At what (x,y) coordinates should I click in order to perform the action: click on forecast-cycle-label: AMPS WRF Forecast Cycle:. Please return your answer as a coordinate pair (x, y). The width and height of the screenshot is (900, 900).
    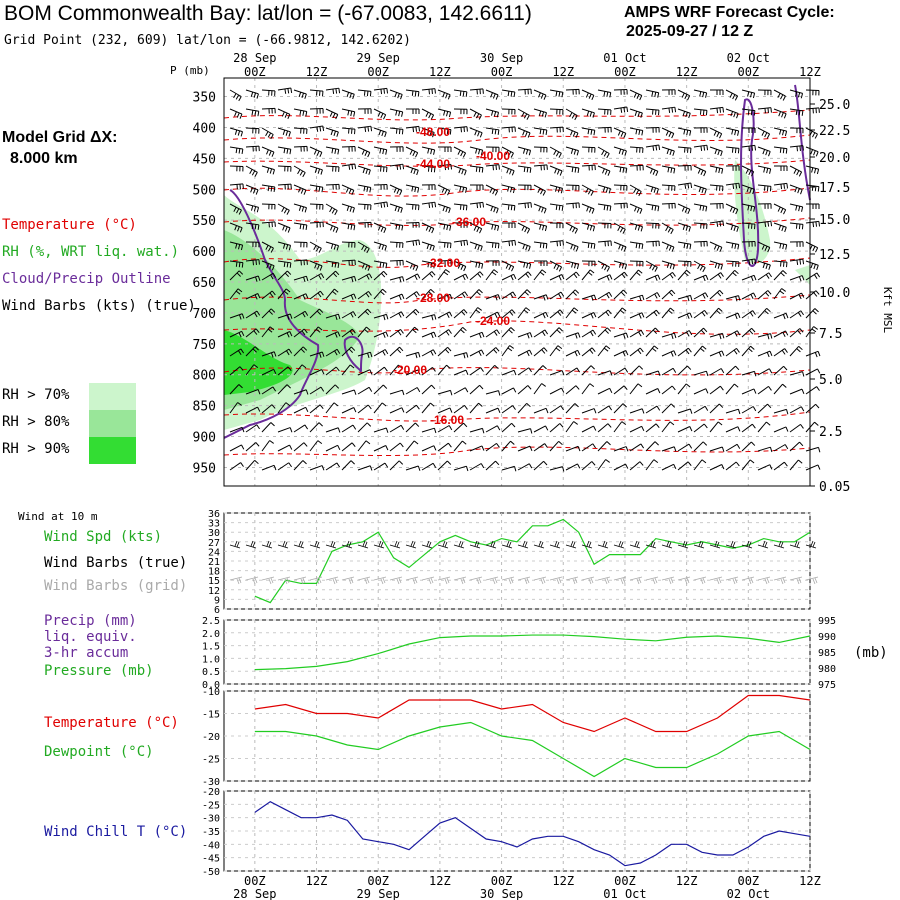
    Looking at the image, I should click on (729, 12).